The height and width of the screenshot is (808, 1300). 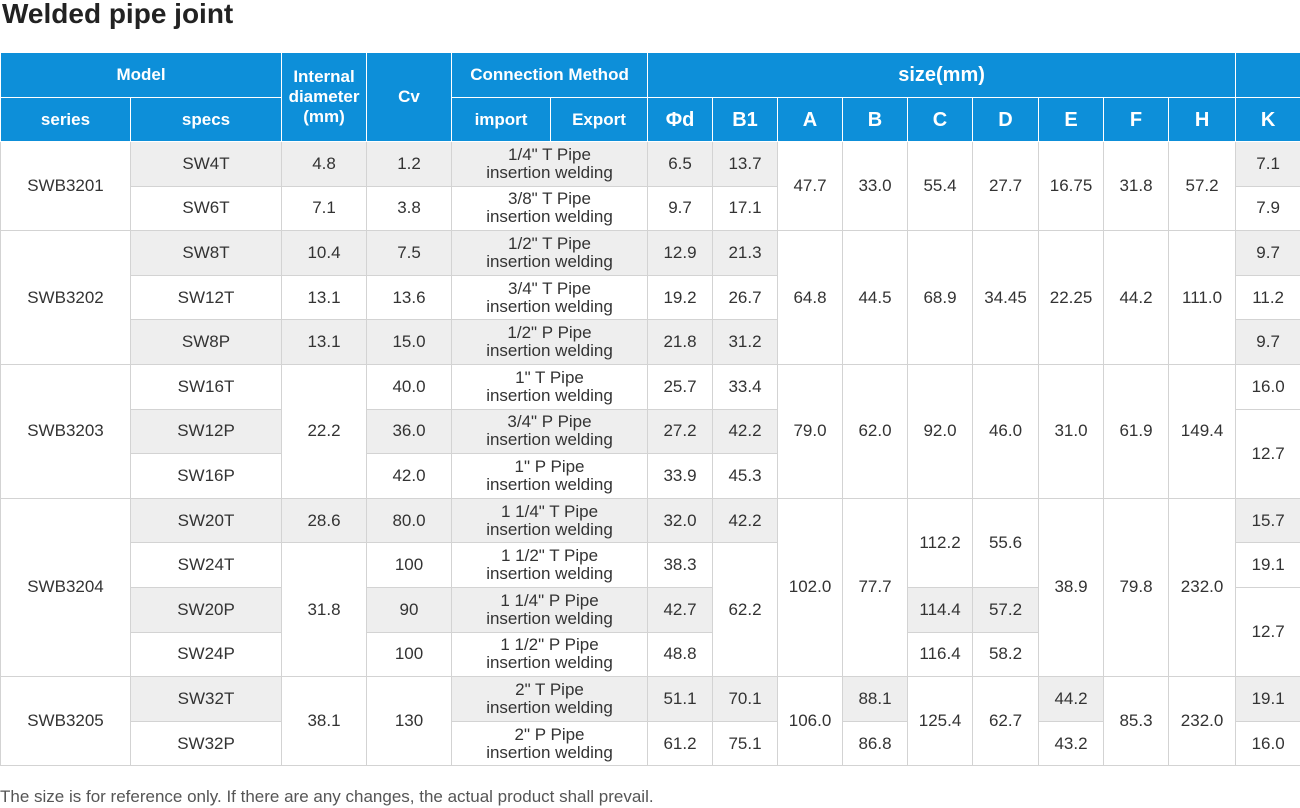 What do you see at coordinates (324, 208) in the screenshot?
I see `table-cell: 7.1` at bounding box center [324, 208].